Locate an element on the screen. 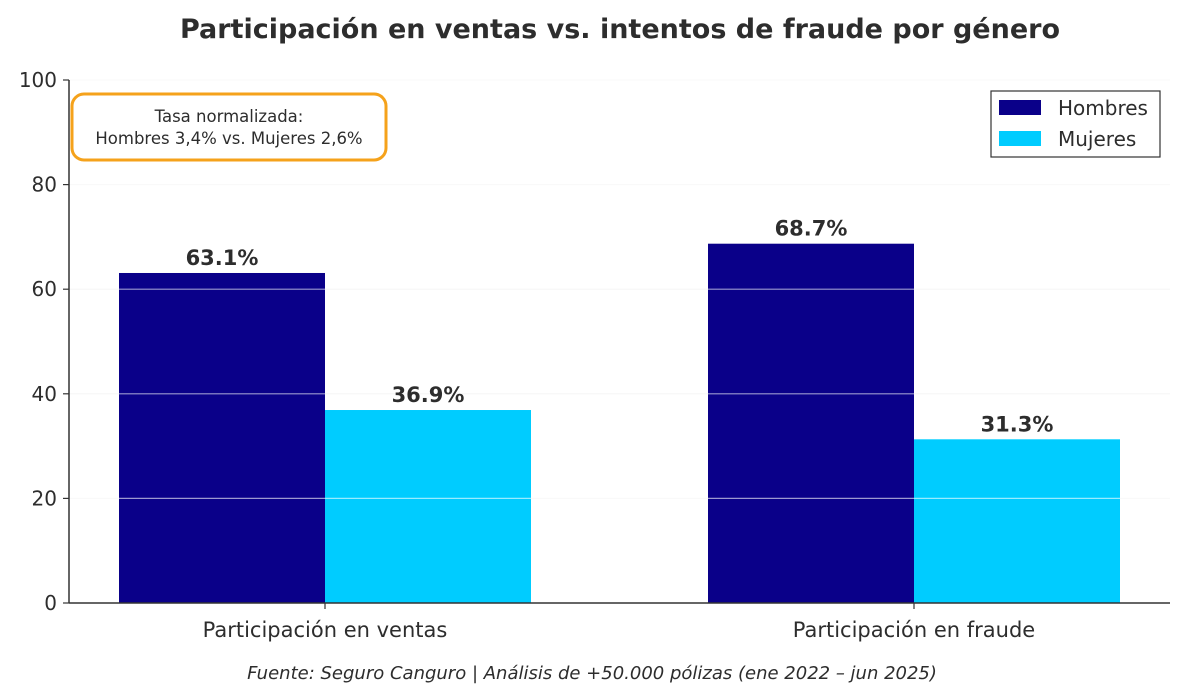 This screenshot has width=1185, height=698. data-label: 68.7% is located at coordinates (811, 229).